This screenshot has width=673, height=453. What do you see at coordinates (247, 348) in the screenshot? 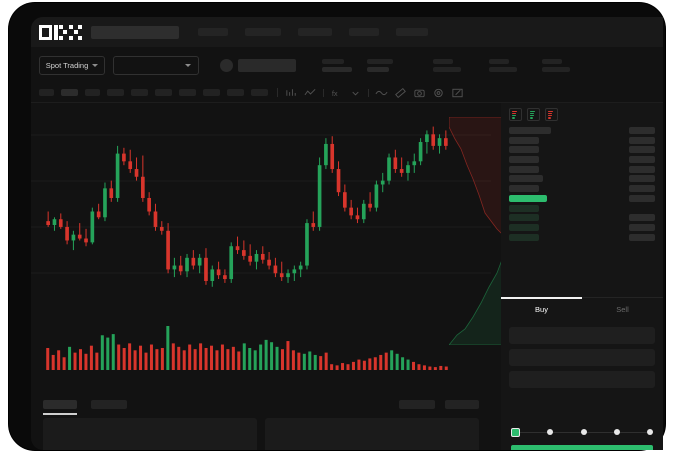
I see `volume-bar-series` at bounding box center [247, 348].